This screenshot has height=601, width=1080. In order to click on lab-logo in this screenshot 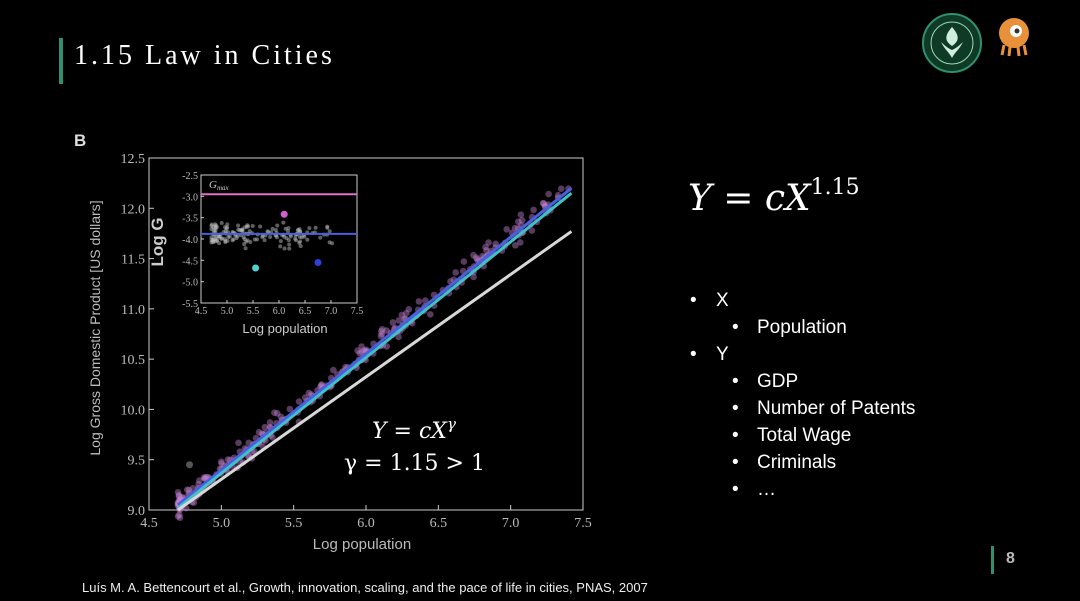, I will do `click(1014, 37)`.